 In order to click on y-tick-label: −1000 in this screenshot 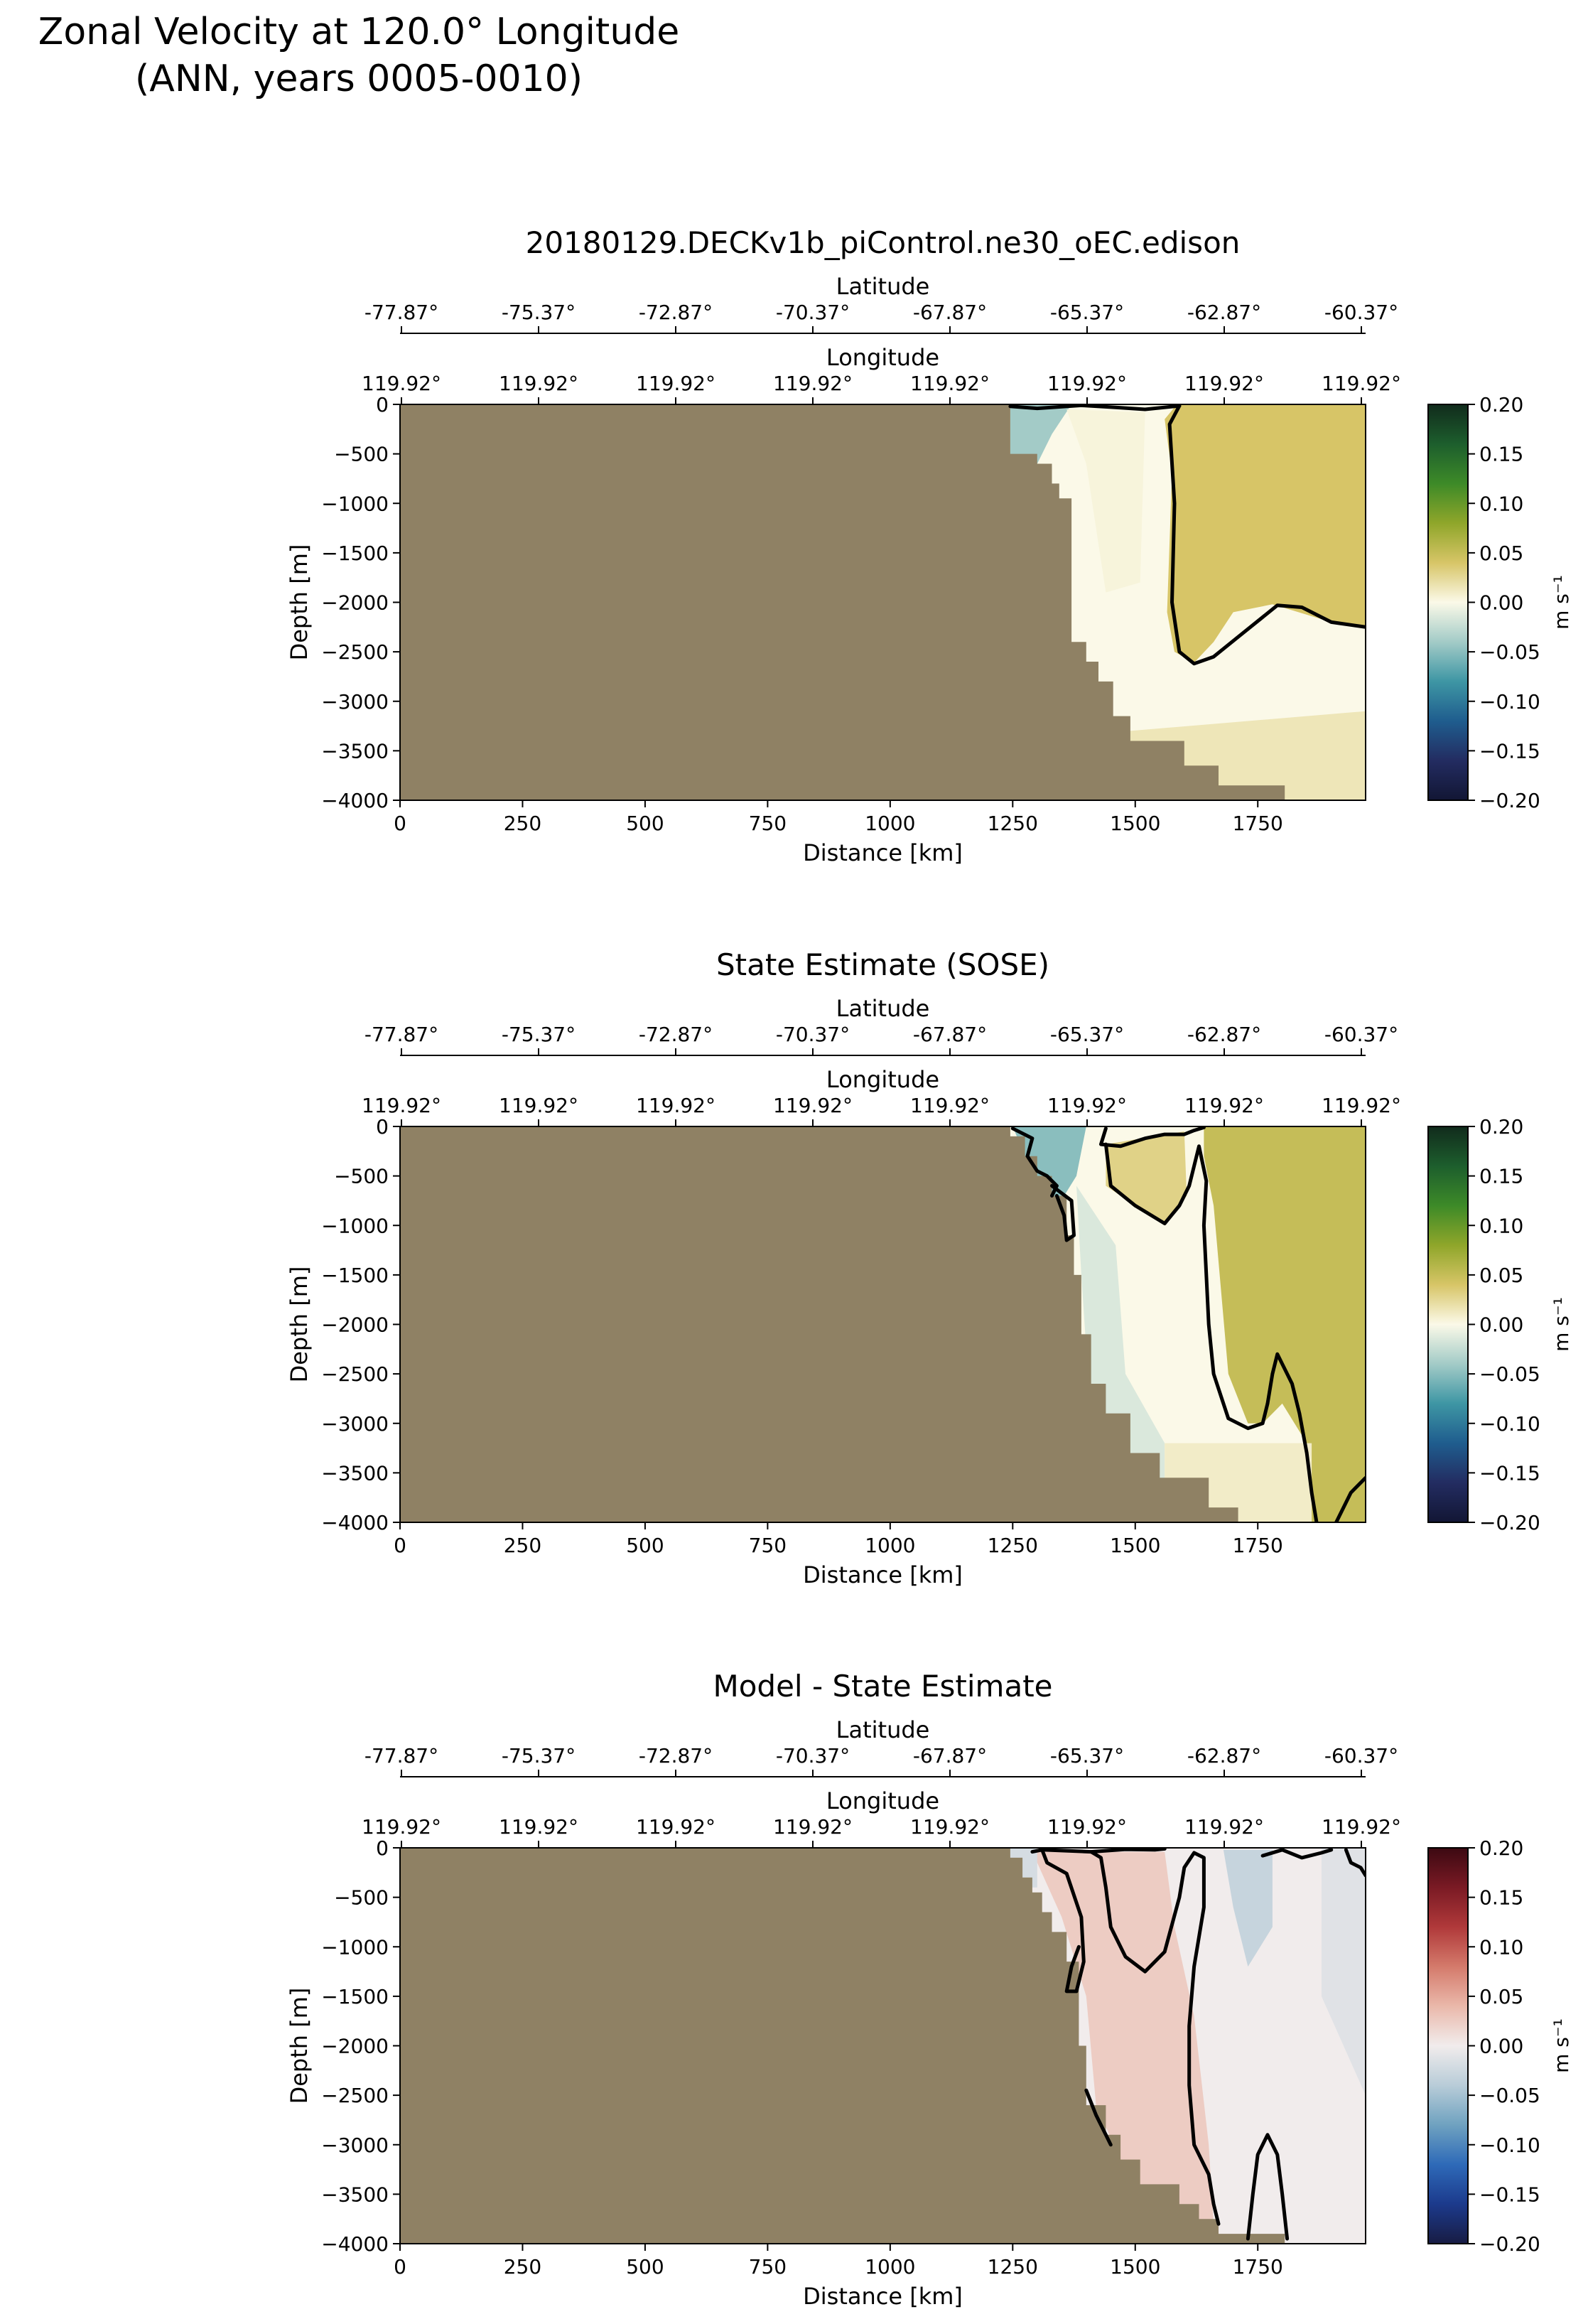, I will do `click(355, 1947)`.